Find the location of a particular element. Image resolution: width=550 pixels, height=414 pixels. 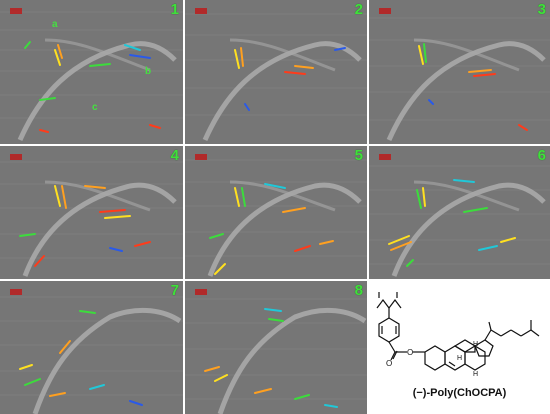

panel-4-image is located at coordinates (91, 212).